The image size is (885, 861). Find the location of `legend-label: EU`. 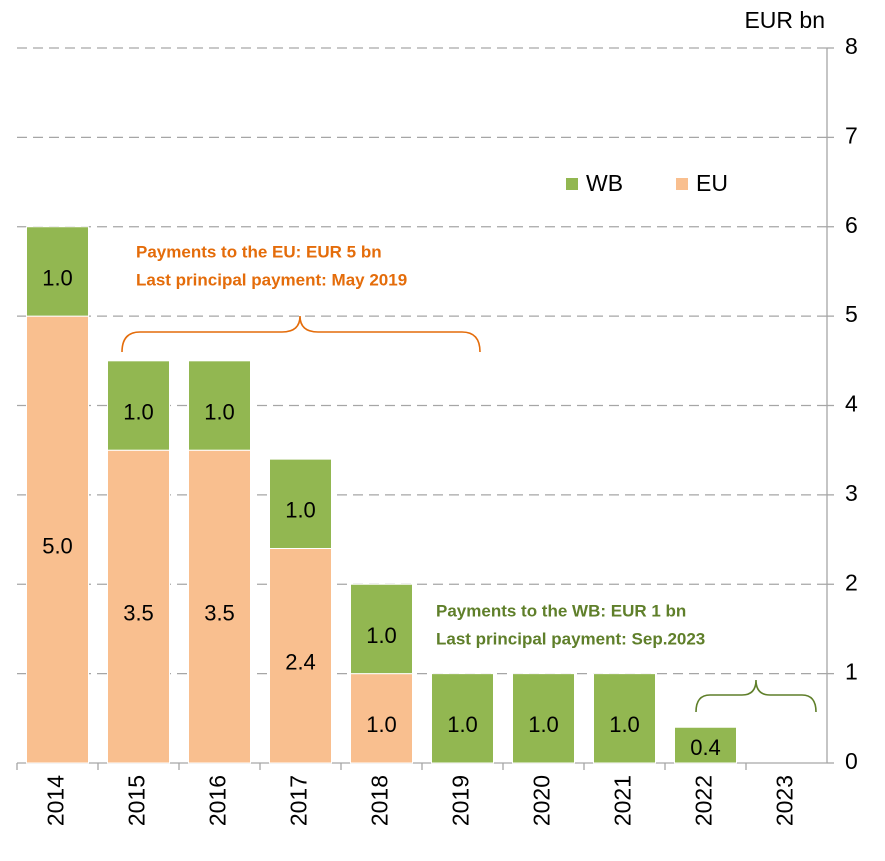

legend-label: EU is located at coordinates (712, 183).